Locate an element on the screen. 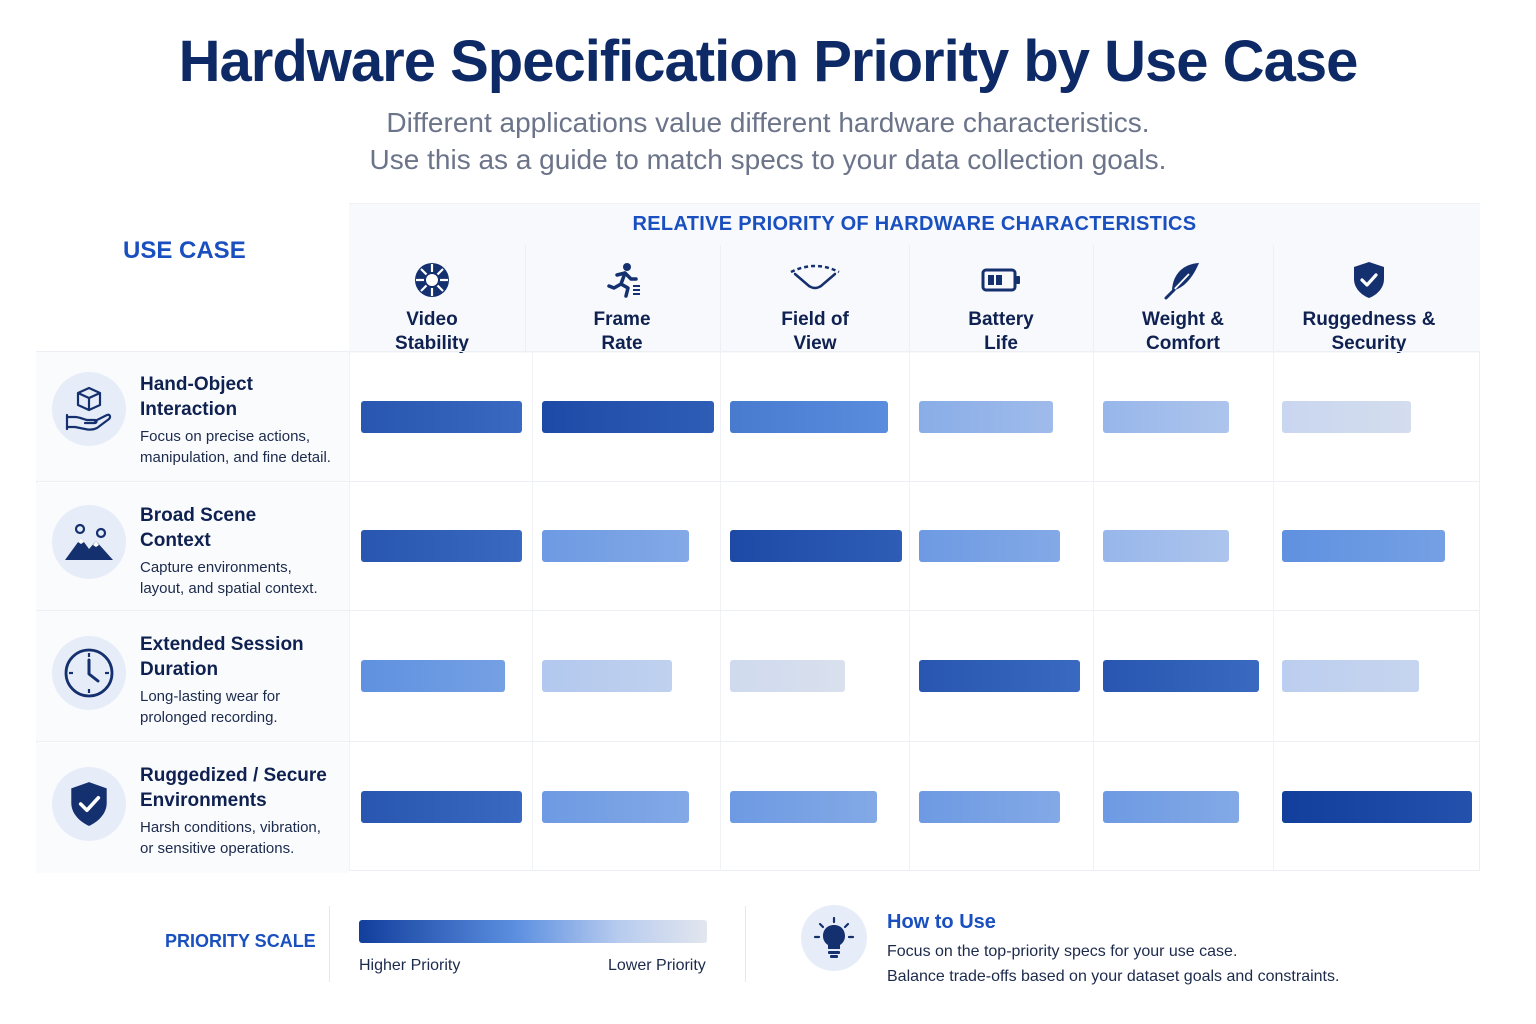  column-label-line-1: Weight & is located at coordinates (1183, 319).